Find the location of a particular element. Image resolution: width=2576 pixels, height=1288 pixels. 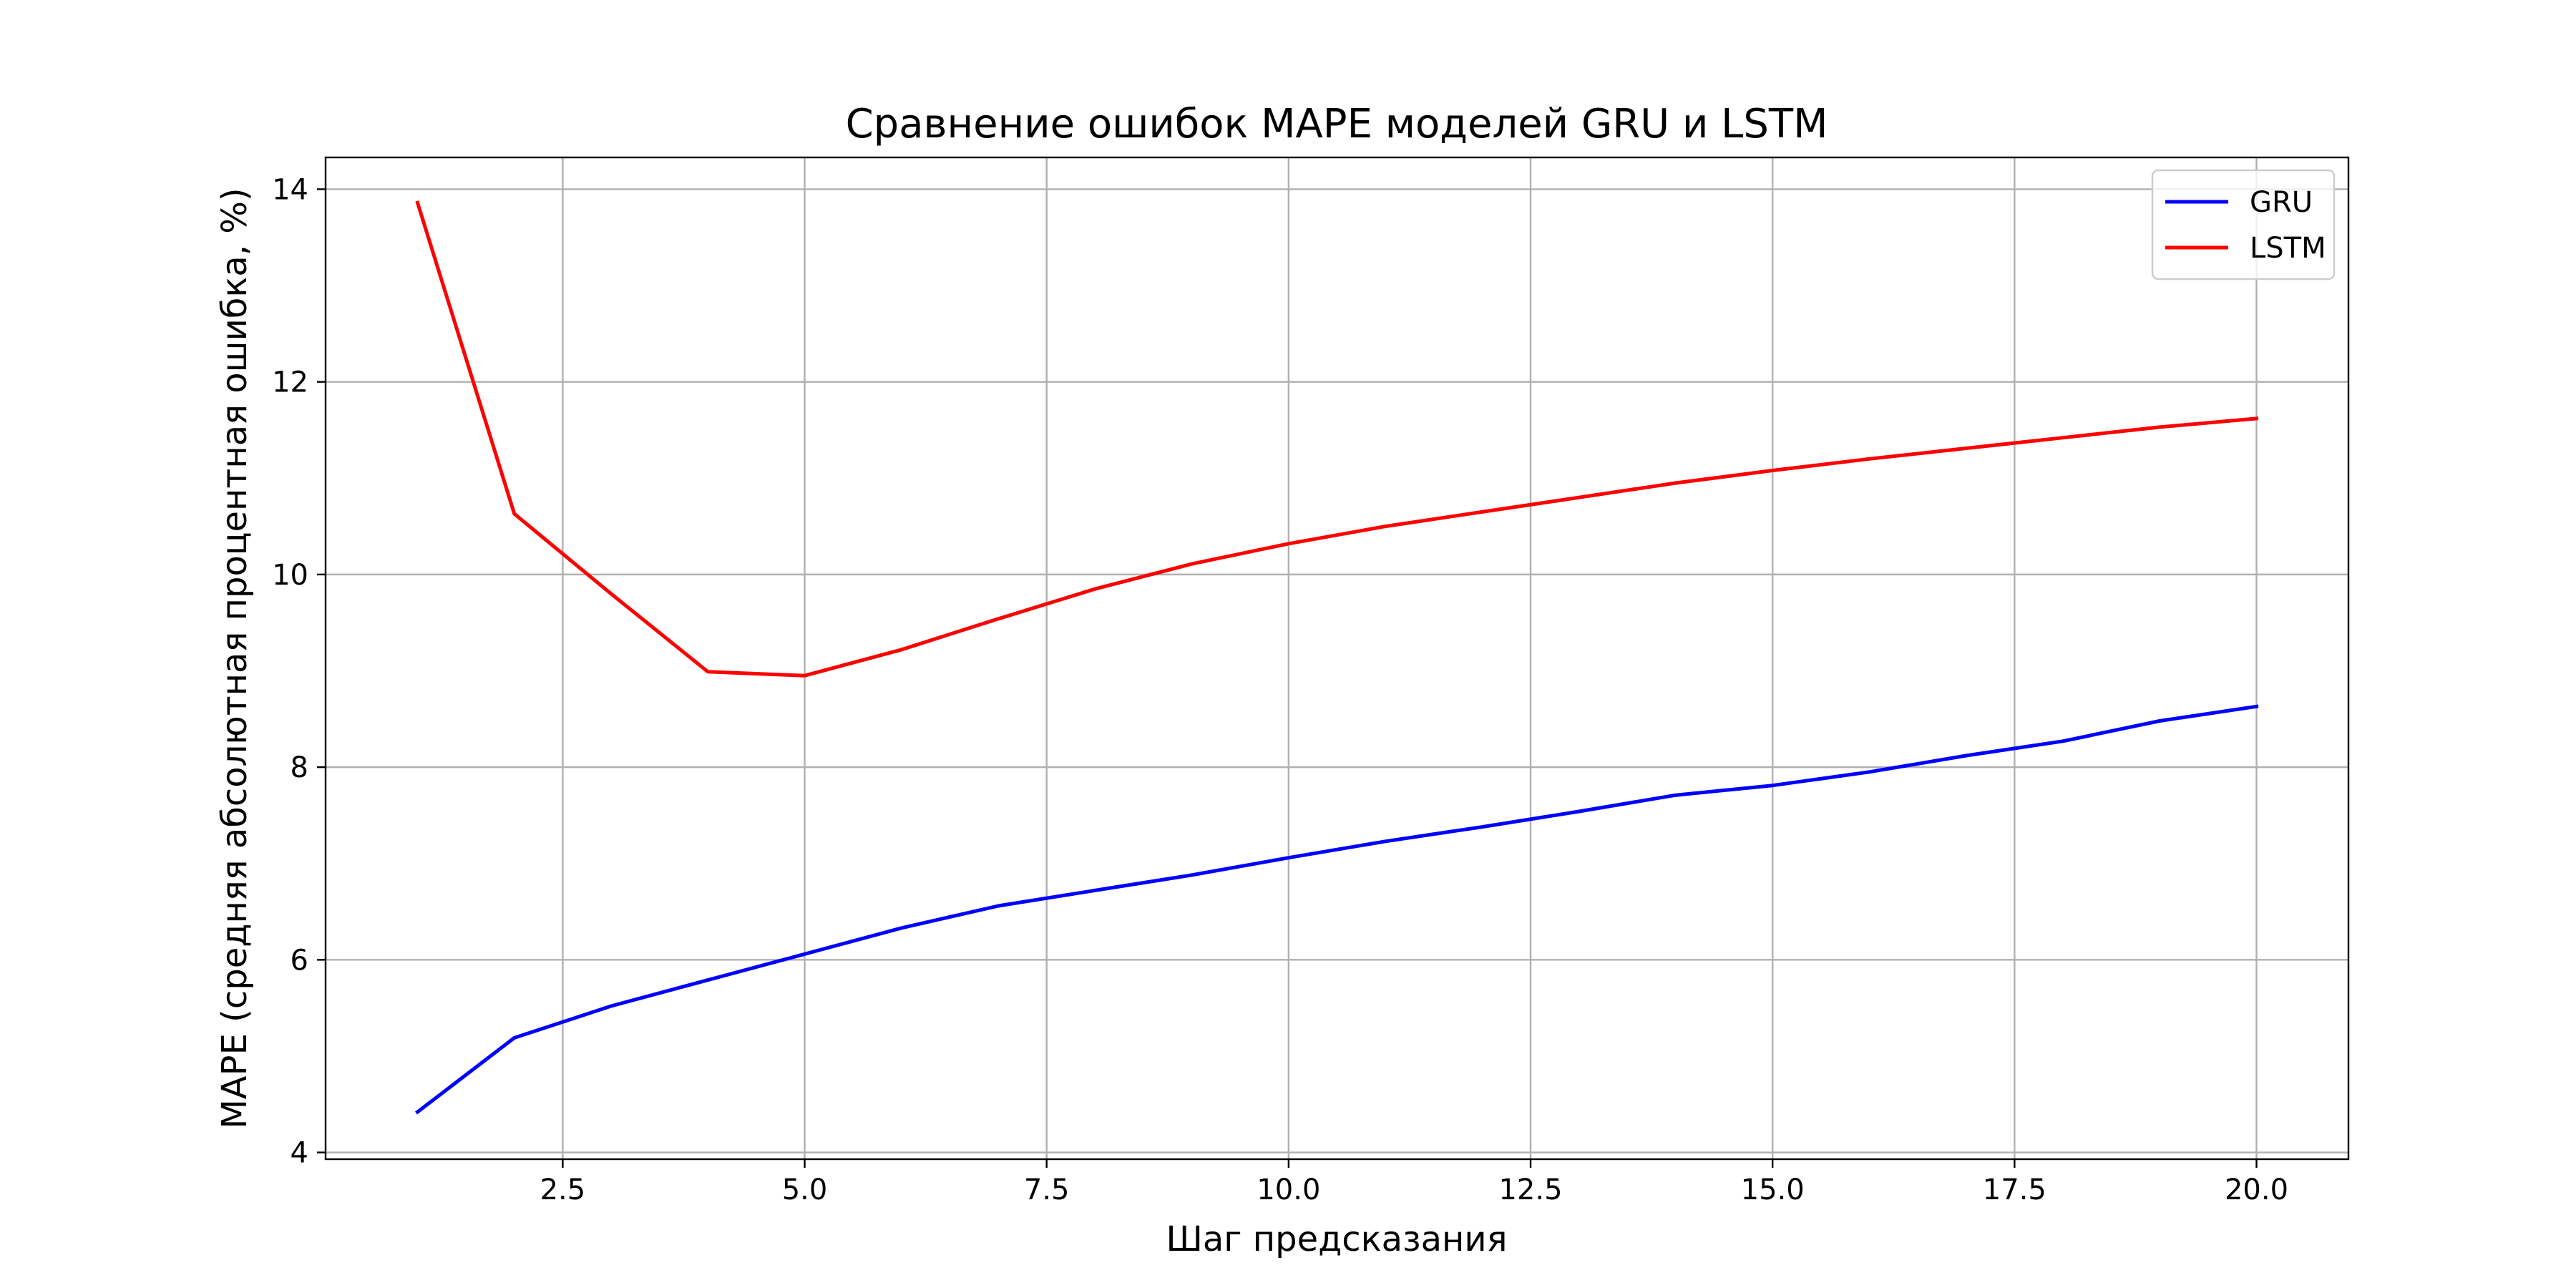

legend: GRU LSTM is located at coordinates (2243, 224).